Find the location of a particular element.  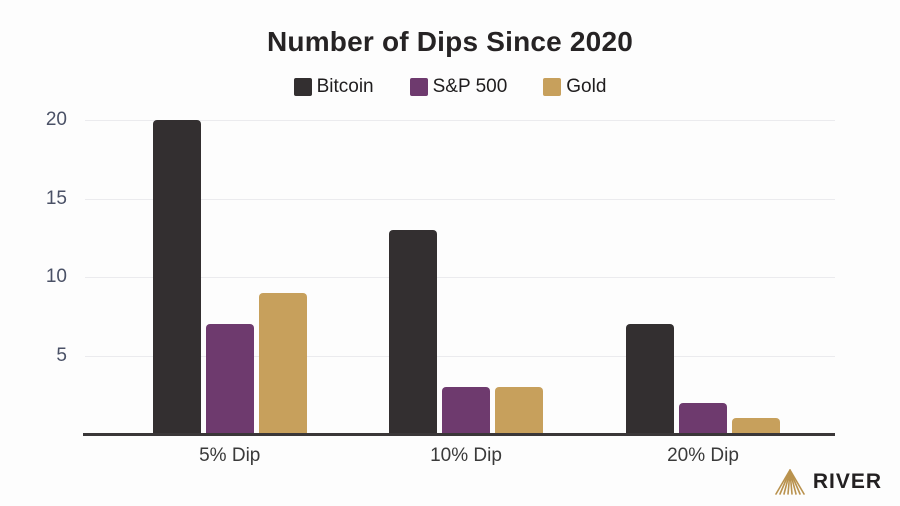

chart-title: Number of Dips Since 2020 is located at coordinates (449, 41).